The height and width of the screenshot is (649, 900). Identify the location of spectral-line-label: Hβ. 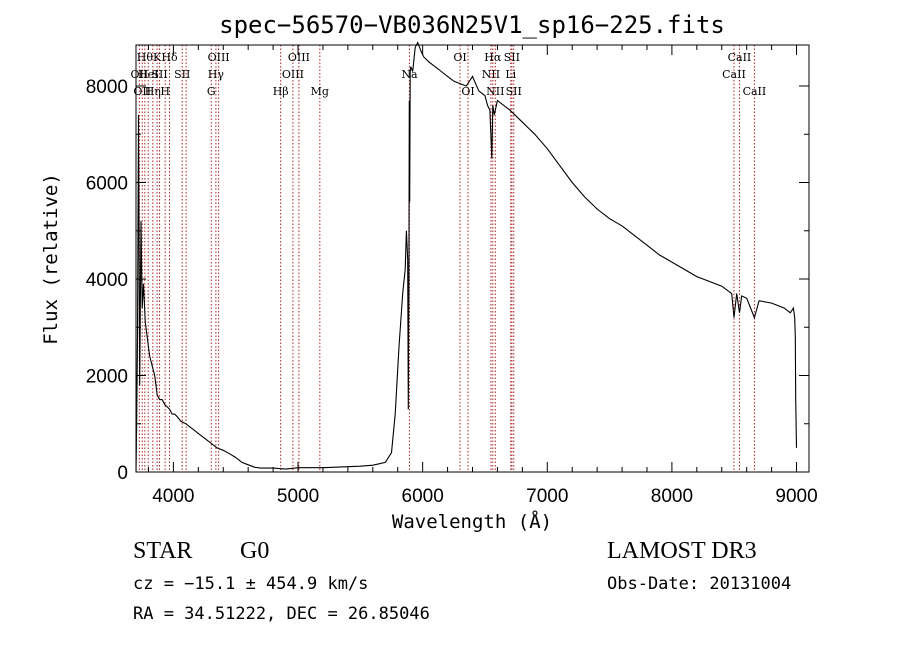
(281, 91).